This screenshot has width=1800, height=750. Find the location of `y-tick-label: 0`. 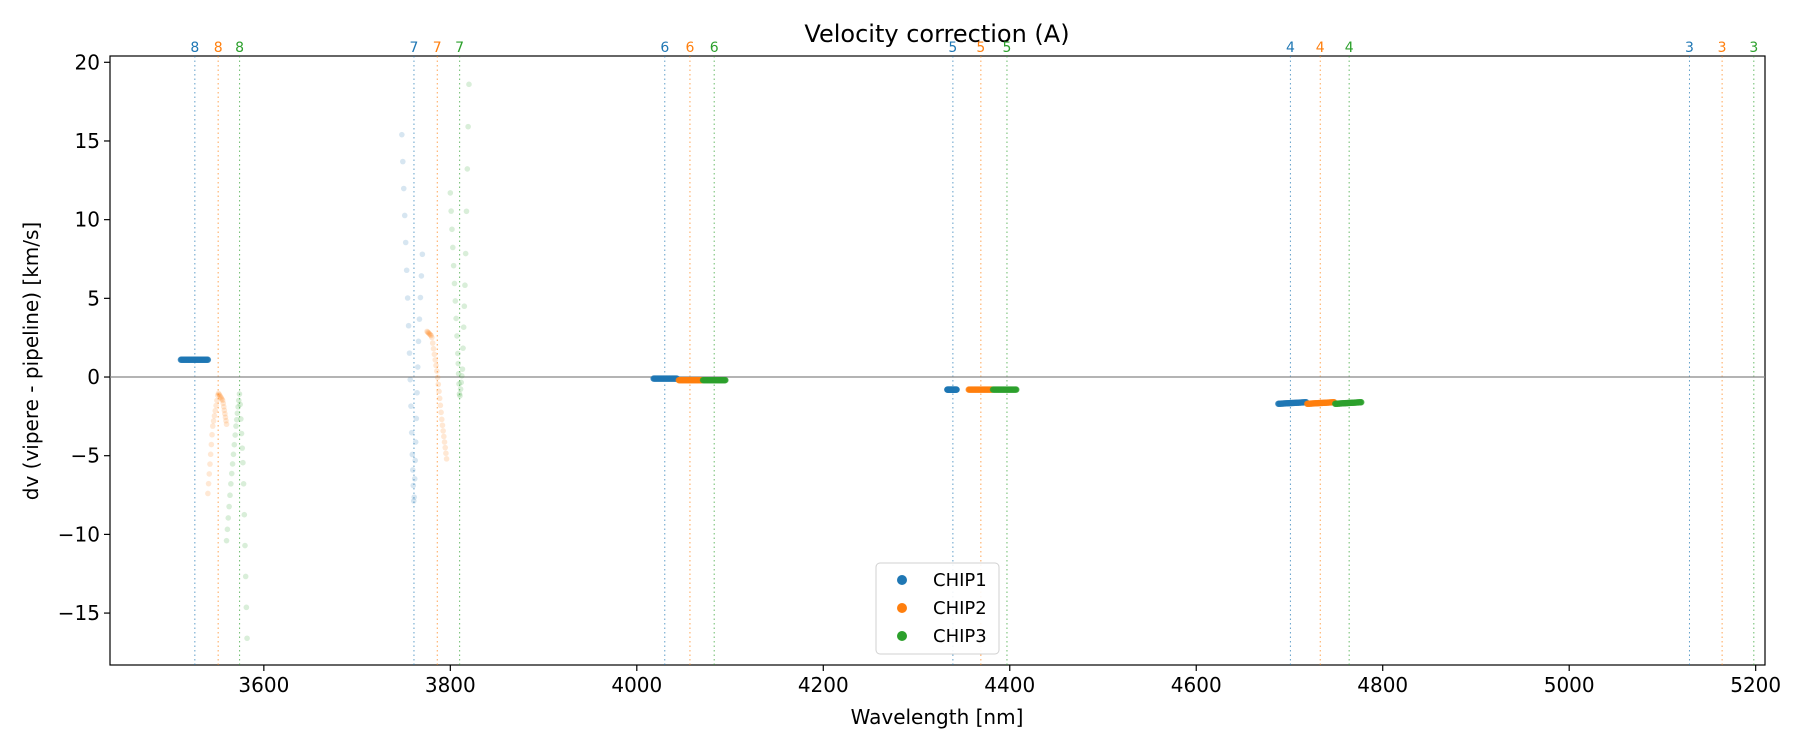

y-tick-label: 0 is located at coordinates (93, 377).